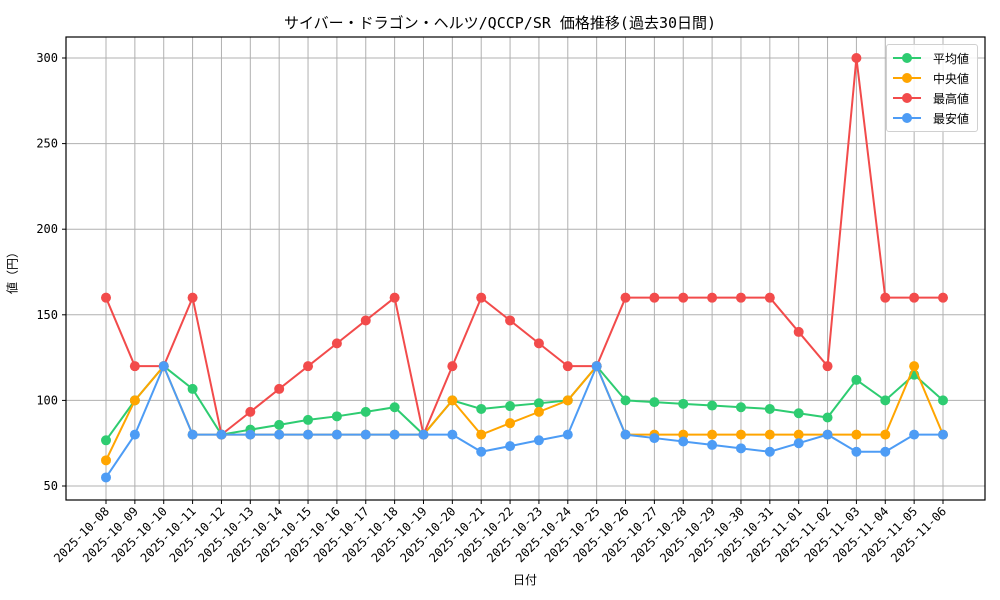 Image resolution: width=1000 pixels, height=600 pixels. I want to click on legend-item: 平均値, so click(932, 58).